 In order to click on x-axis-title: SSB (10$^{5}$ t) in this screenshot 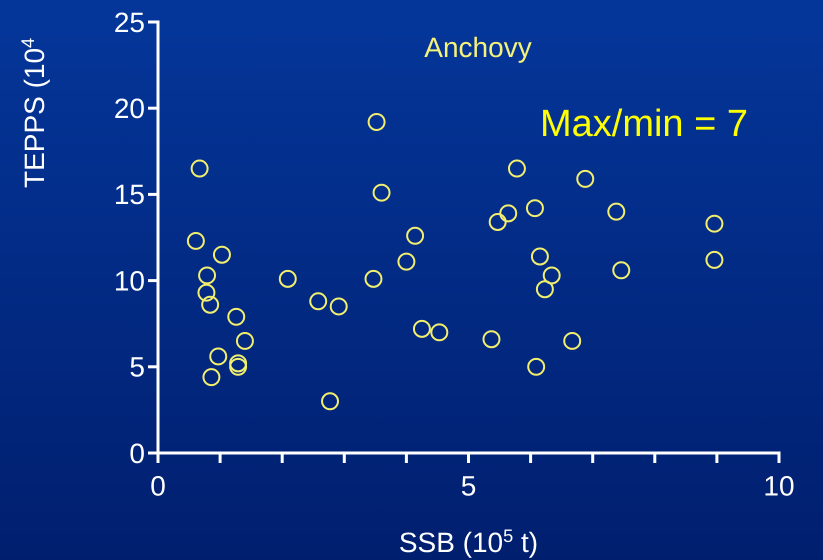, I will do `click(468, 542)`.